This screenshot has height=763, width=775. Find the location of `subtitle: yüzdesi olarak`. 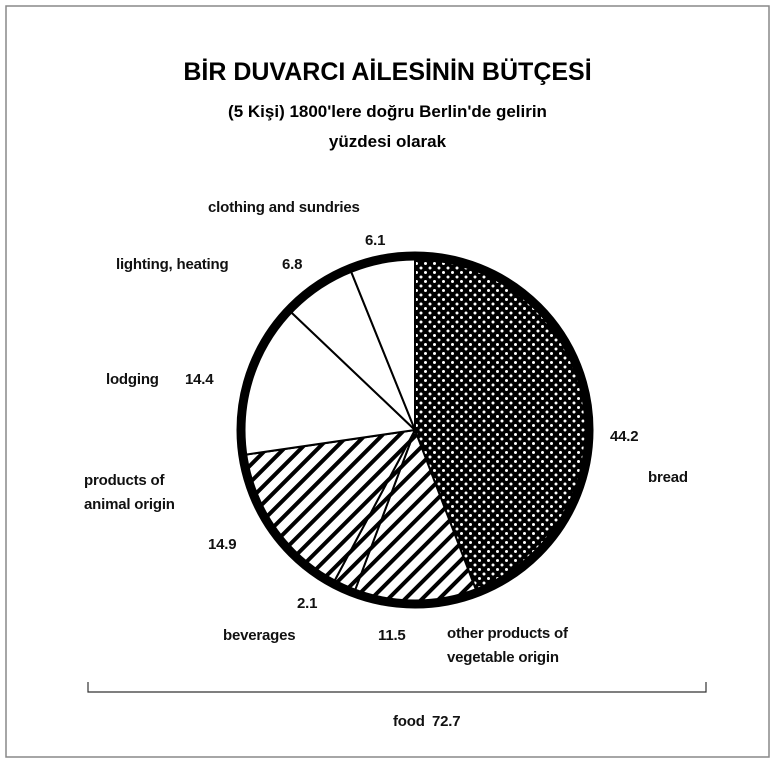

subtitle: yüzdesi olarak is located at coordinates (387, 141).